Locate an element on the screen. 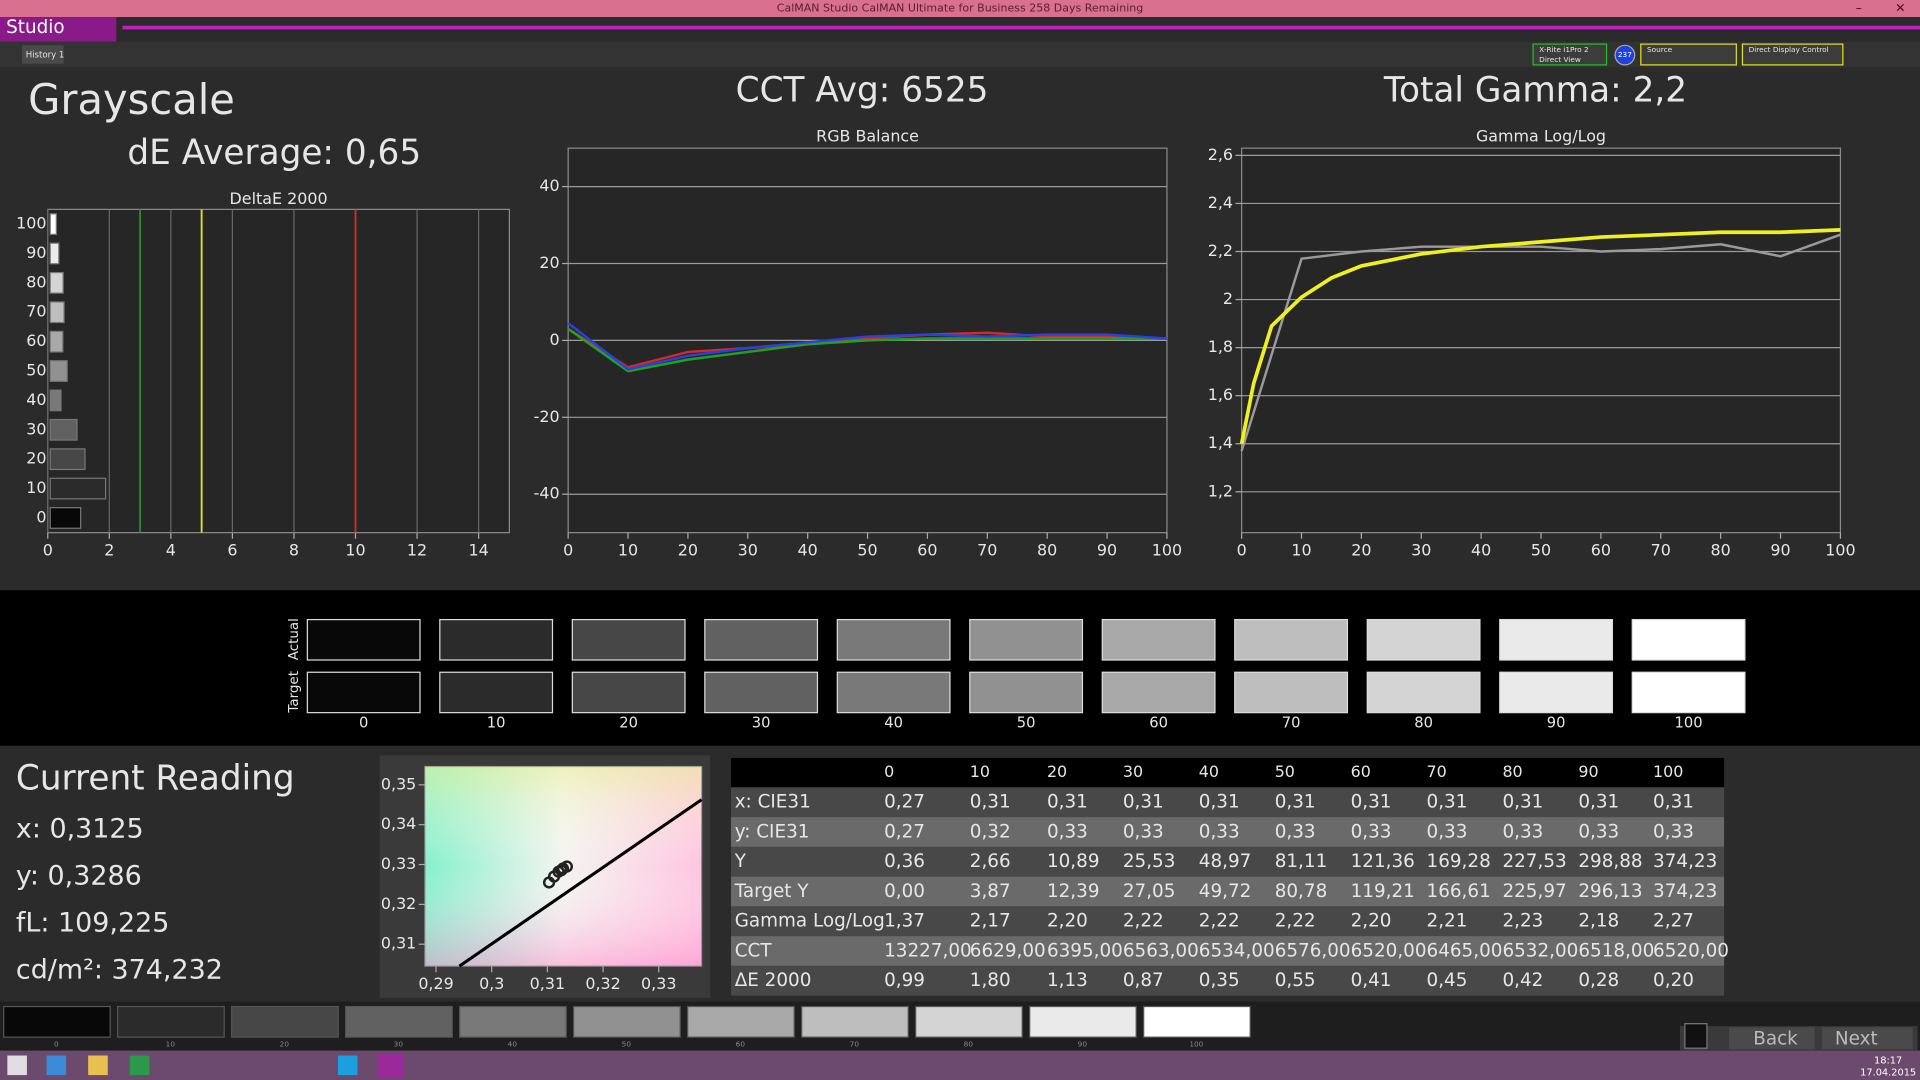 This screenshot has width=1920, height=1080. footer-label: 60 is located at coordinates (741, 1043).